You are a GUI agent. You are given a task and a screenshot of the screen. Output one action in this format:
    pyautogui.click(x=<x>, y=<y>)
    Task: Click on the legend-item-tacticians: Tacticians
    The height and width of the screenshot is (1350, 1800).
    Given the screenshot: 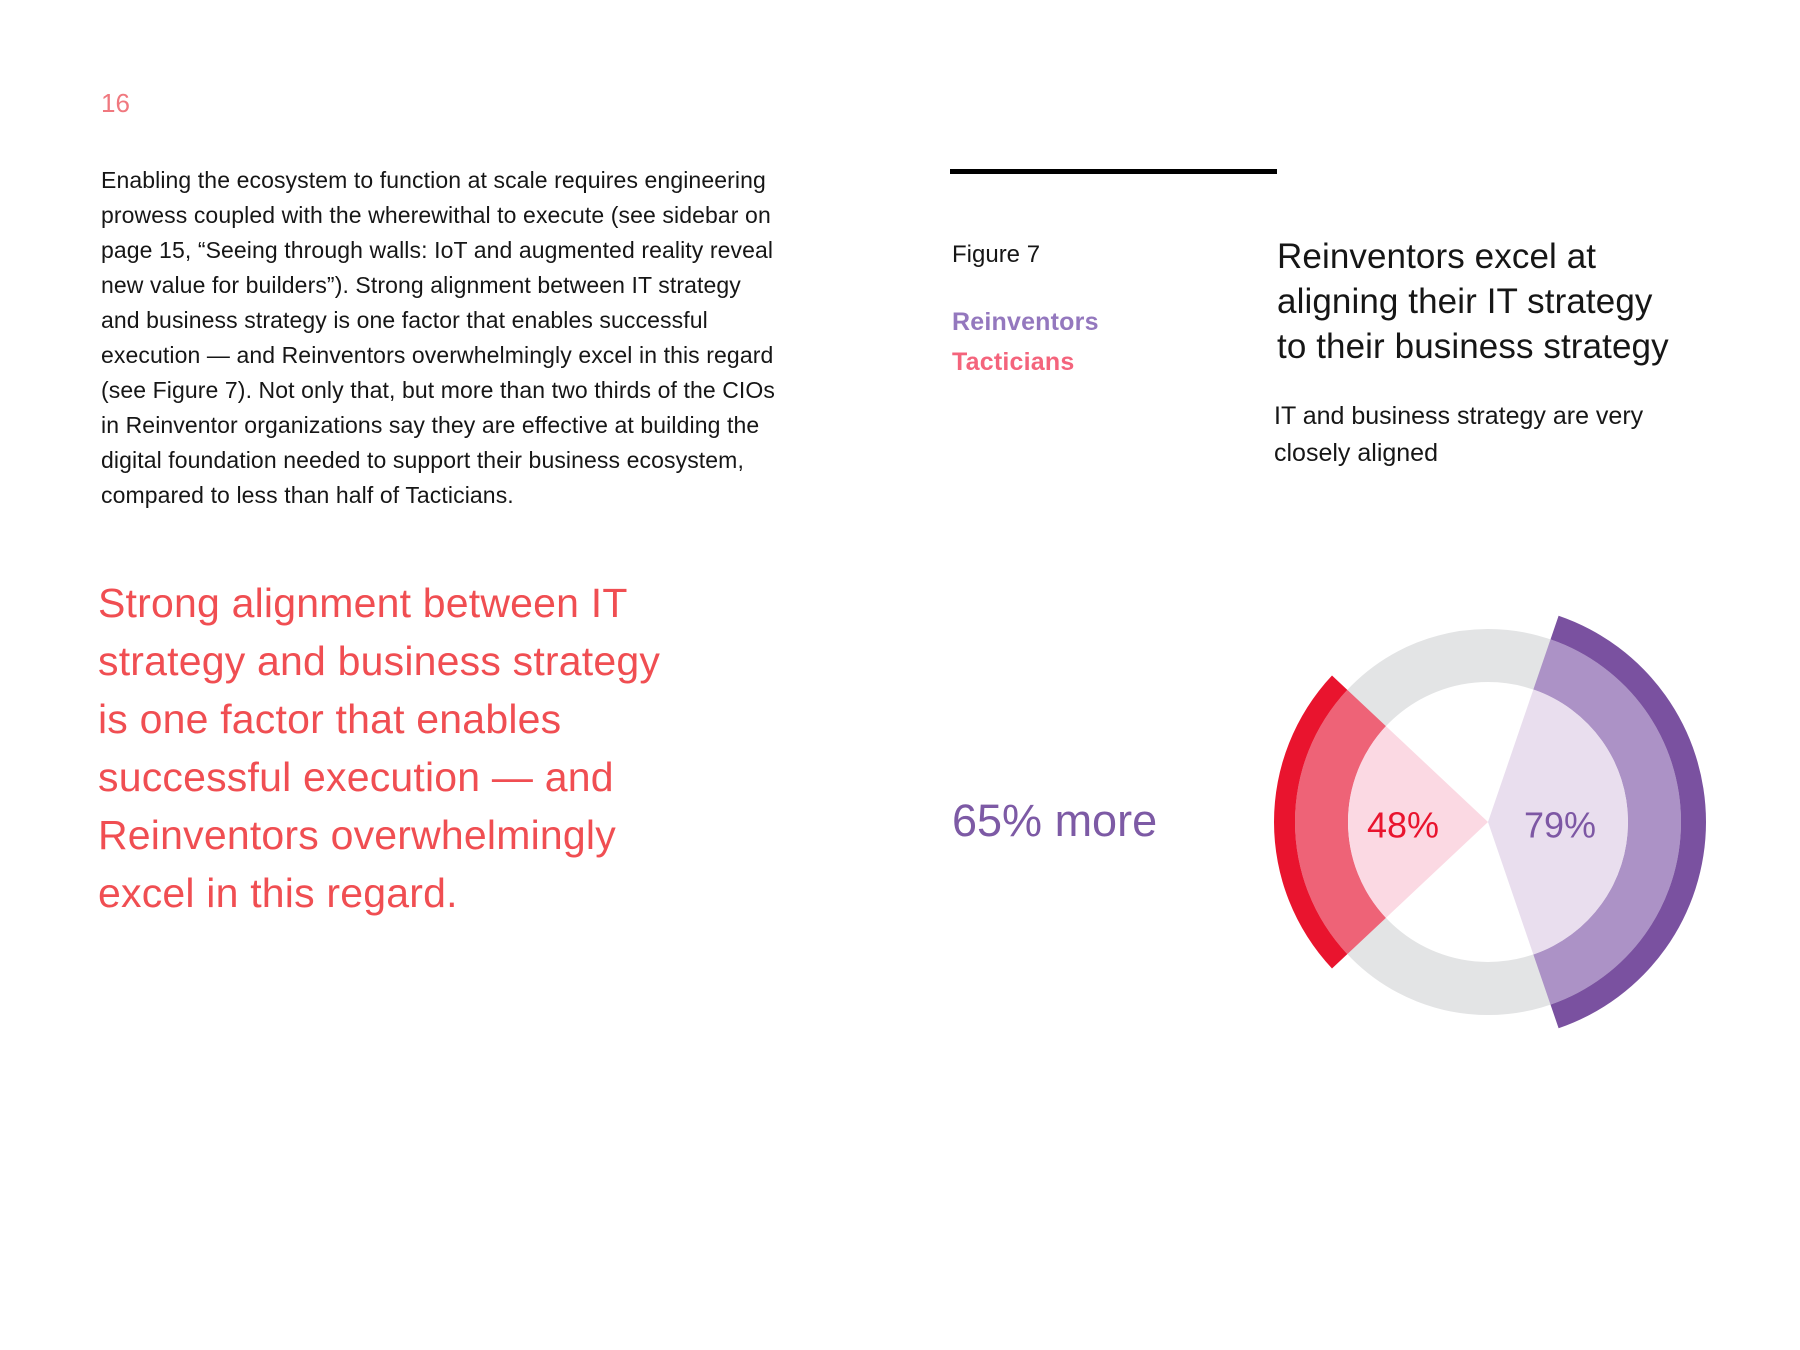 What is the action you would take?
    pyautogui.click(x=1013, y=362)
    